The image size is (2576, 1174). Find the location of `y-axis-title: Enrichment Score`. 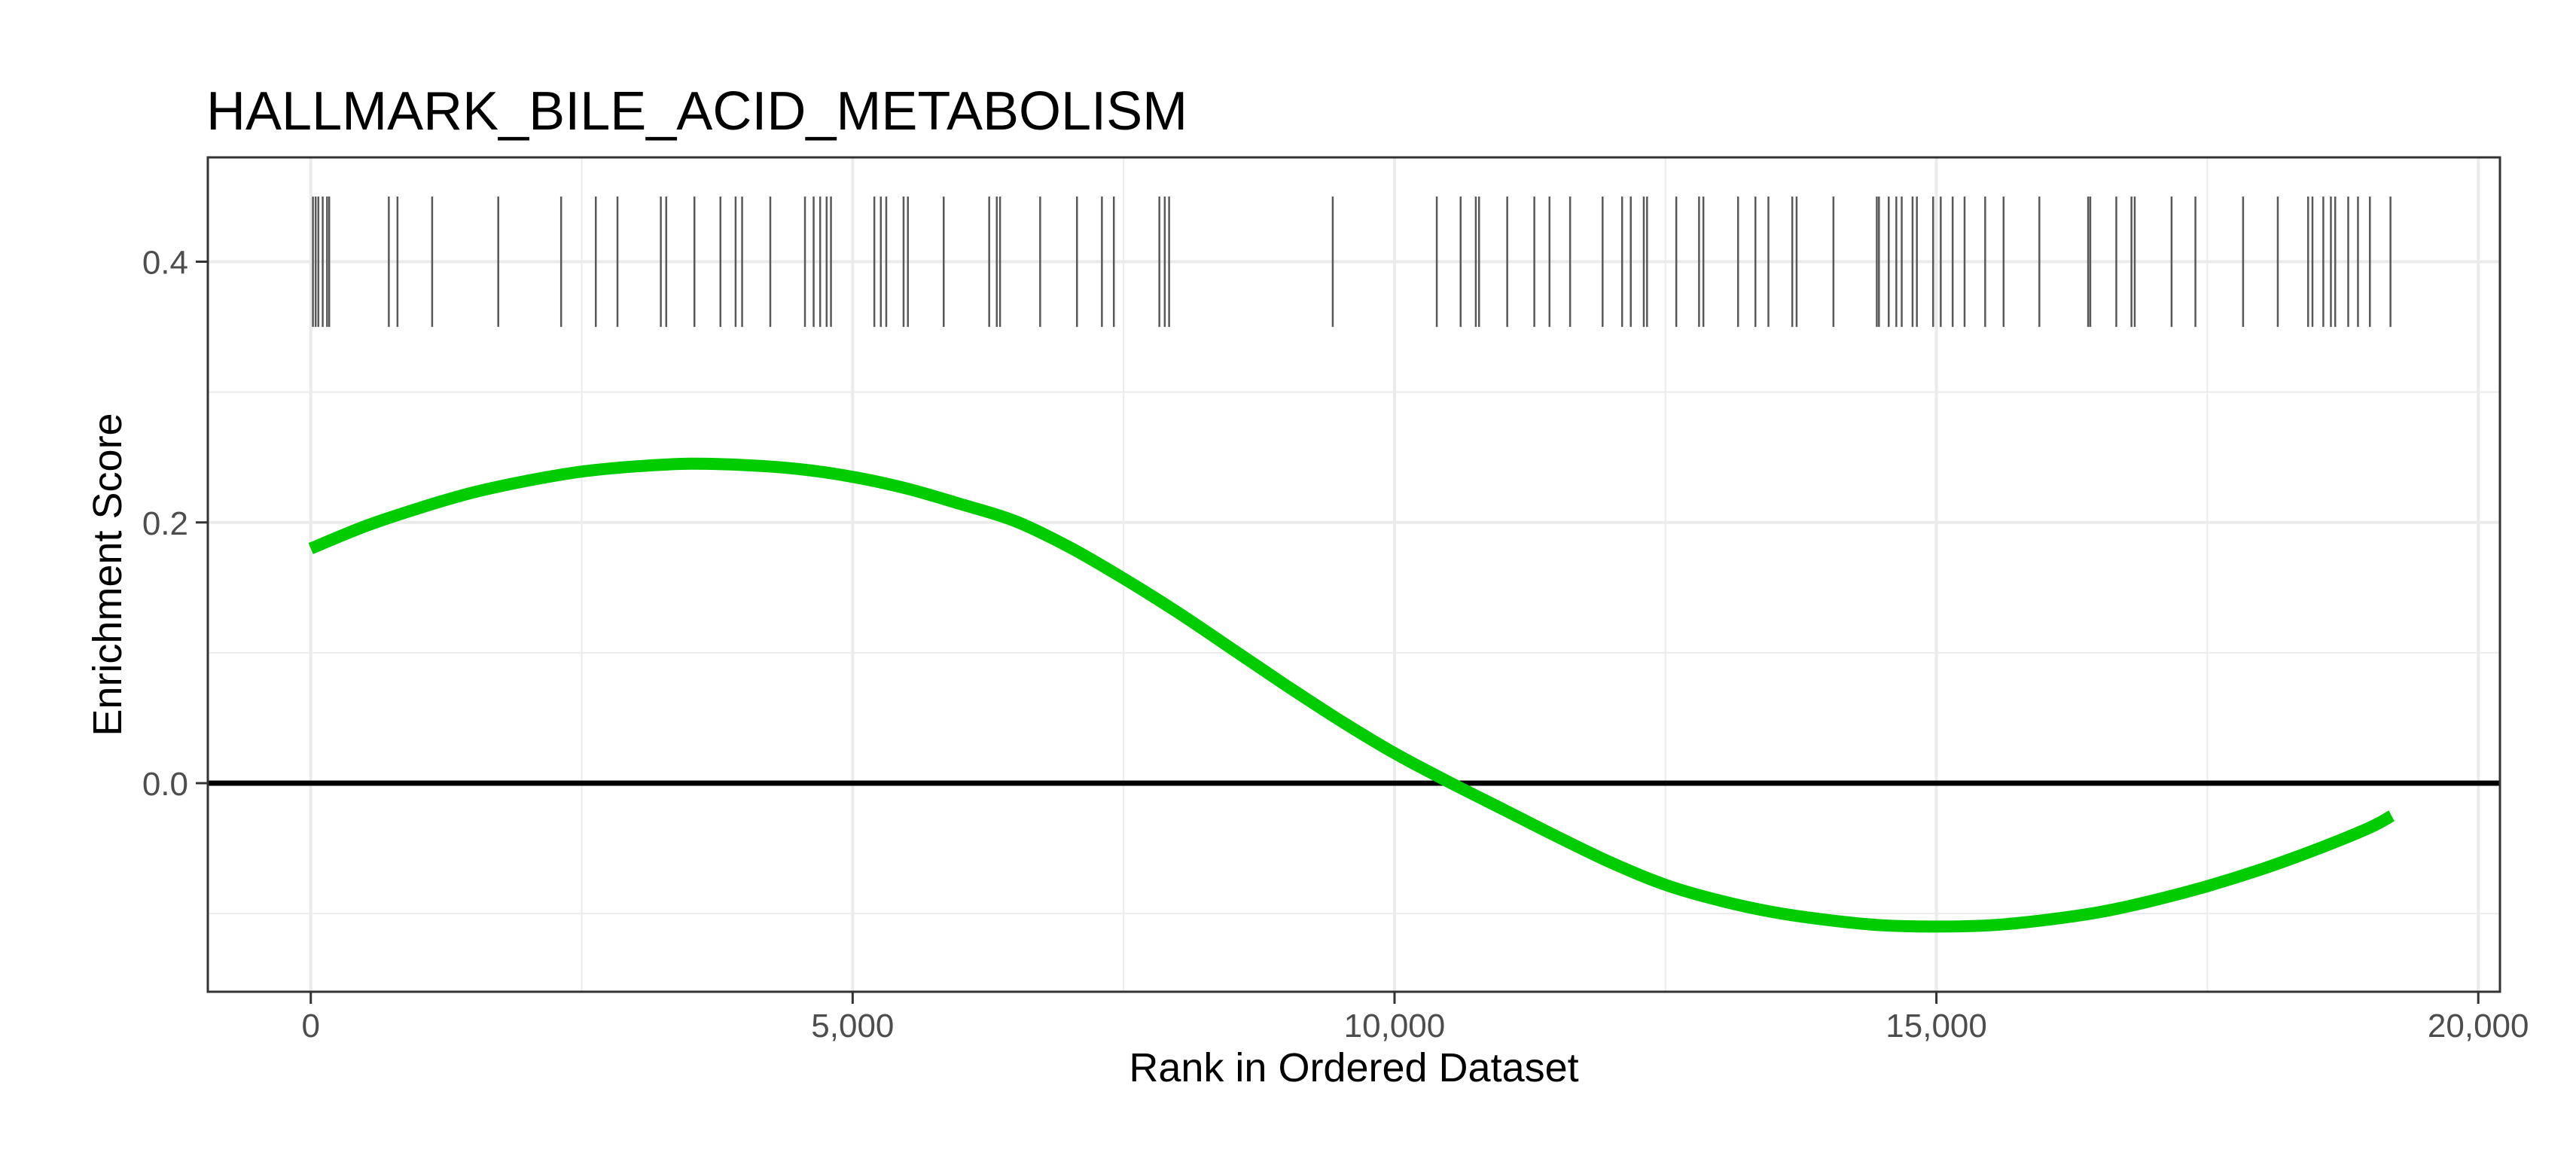

y-axis-title: Enrichment Score is located at coordinates (107, 574).